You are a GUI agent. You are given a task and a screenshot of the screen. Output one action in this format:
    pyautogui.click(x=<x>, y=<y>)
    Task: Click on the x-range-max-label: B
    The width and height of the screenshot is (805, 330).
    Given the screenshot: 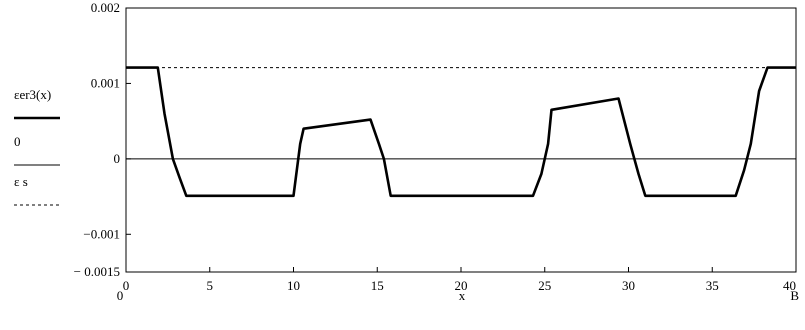 What is the action you would take?
    pyautogui.click(x=794, y=295)
    